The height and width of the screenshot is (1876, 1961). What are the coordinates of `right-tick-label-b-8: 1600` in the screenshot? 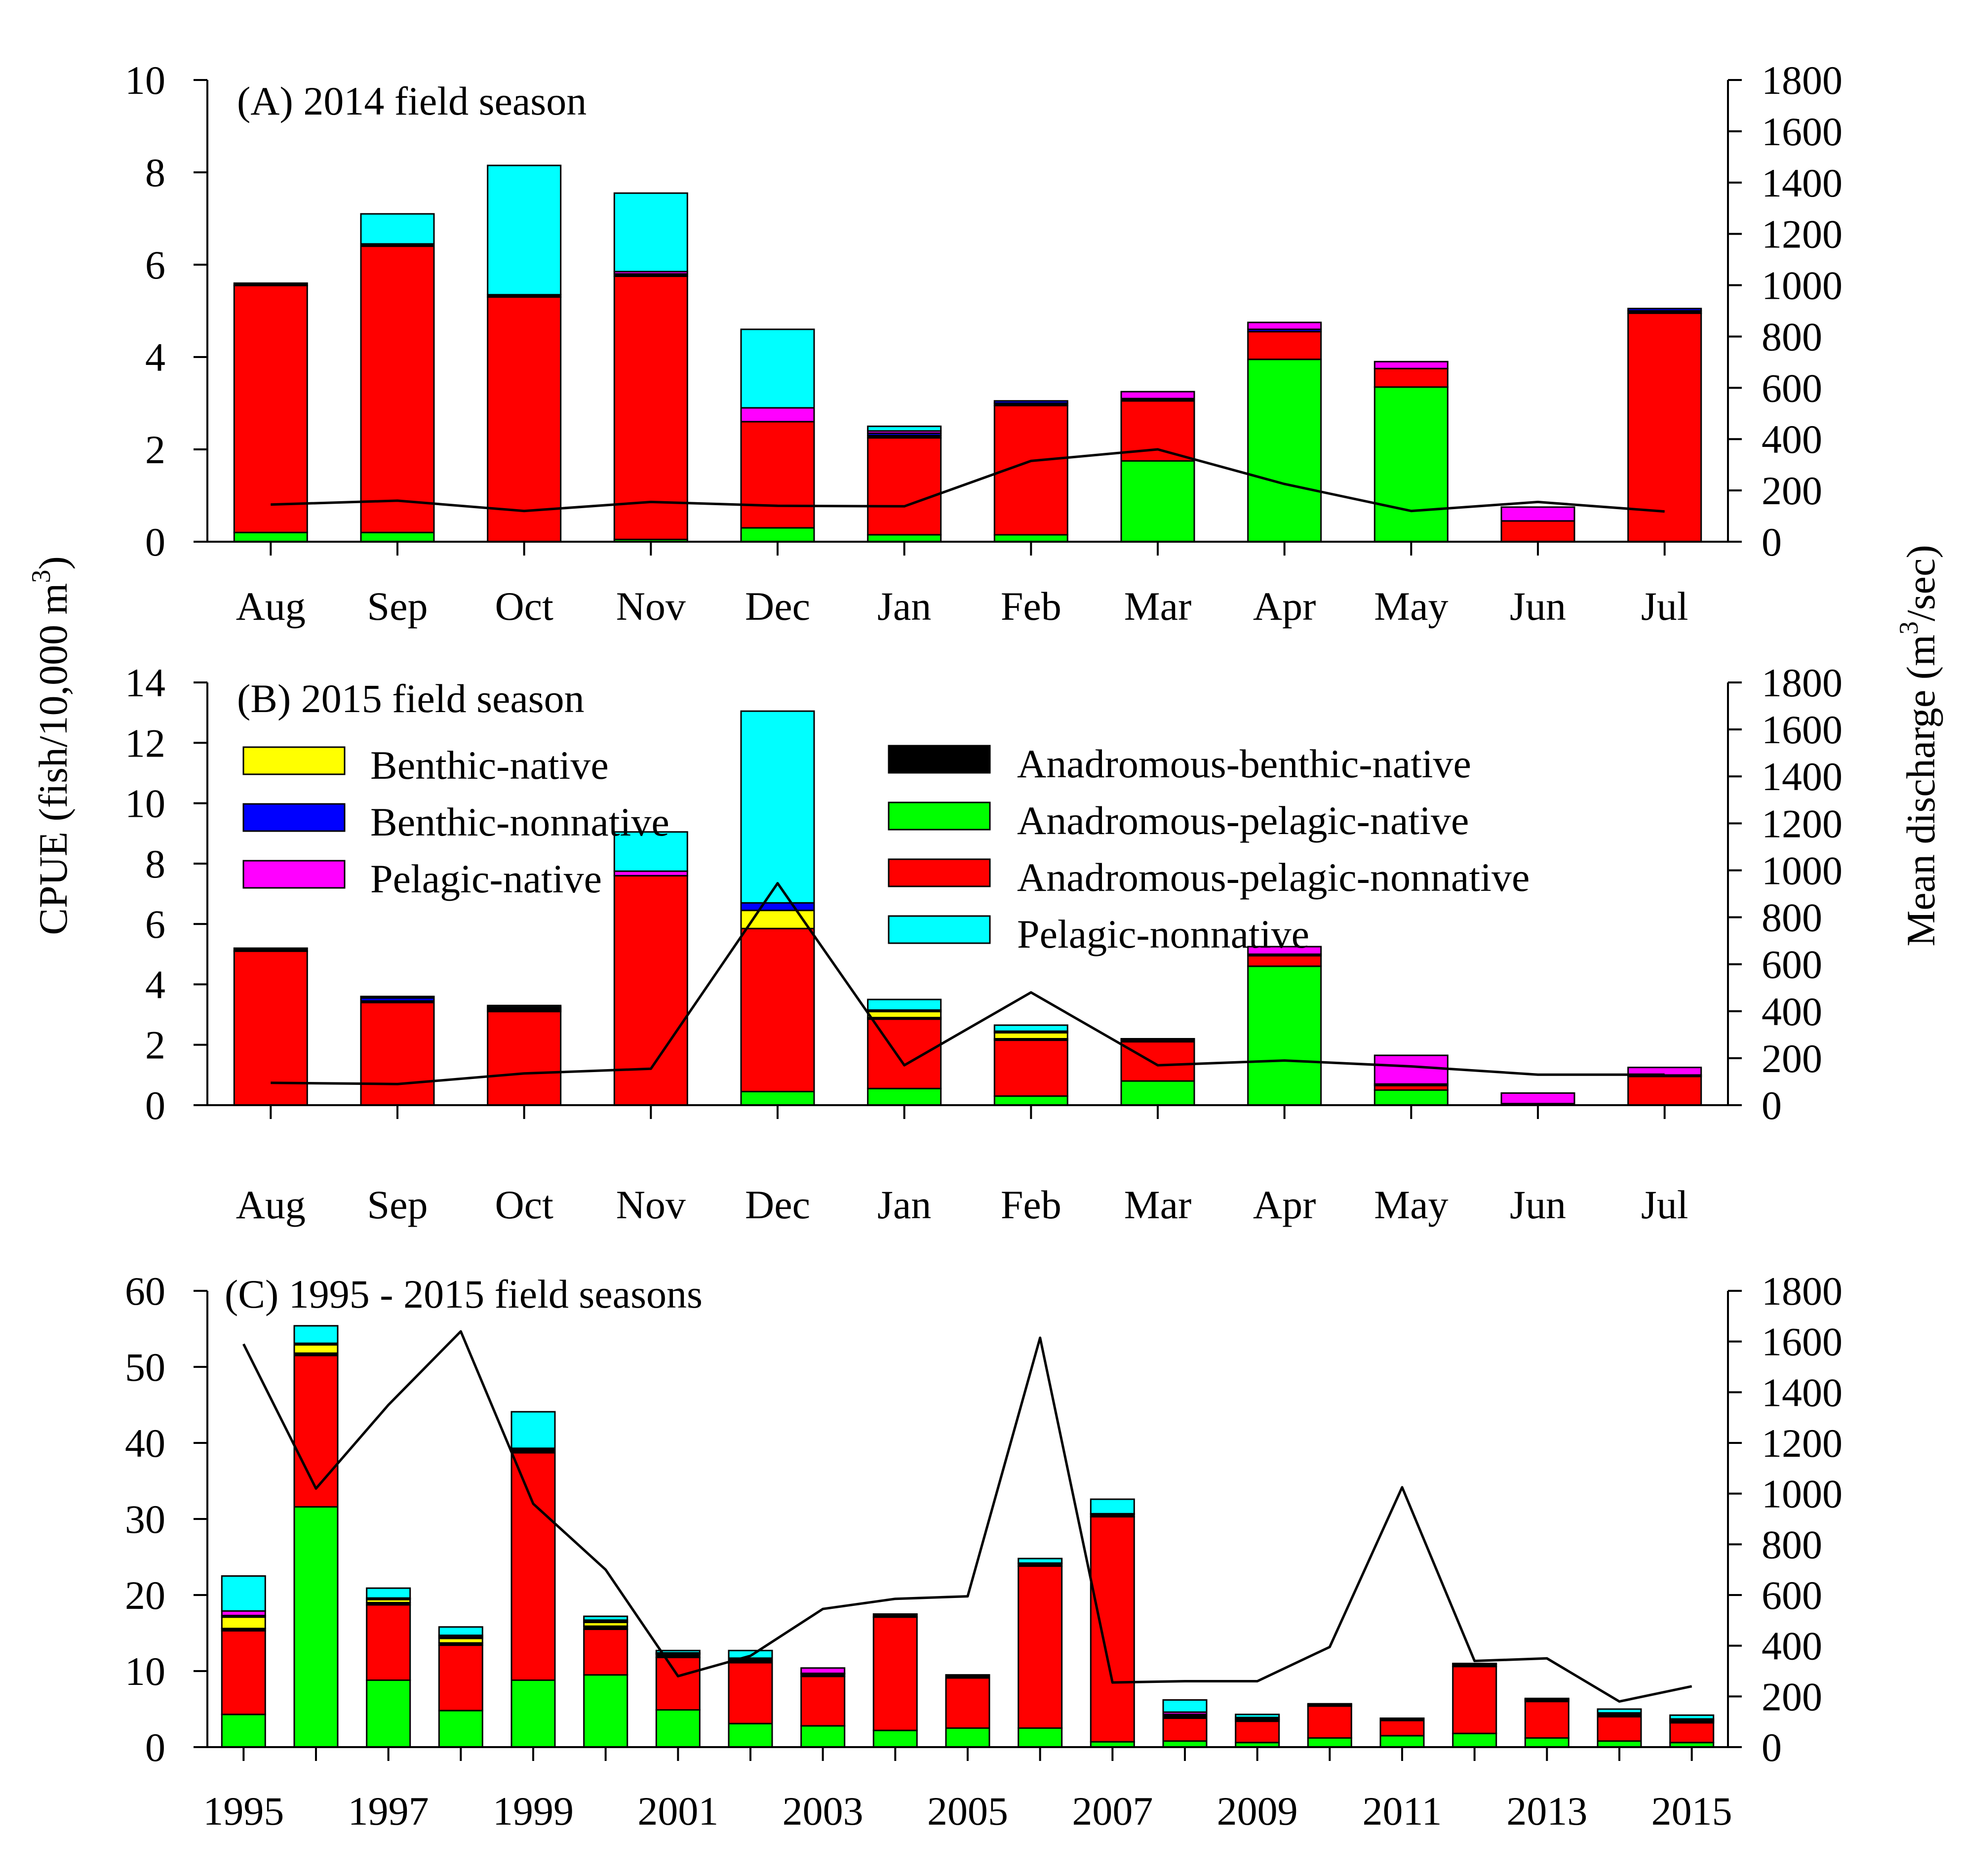 It's located at (1802, 729).